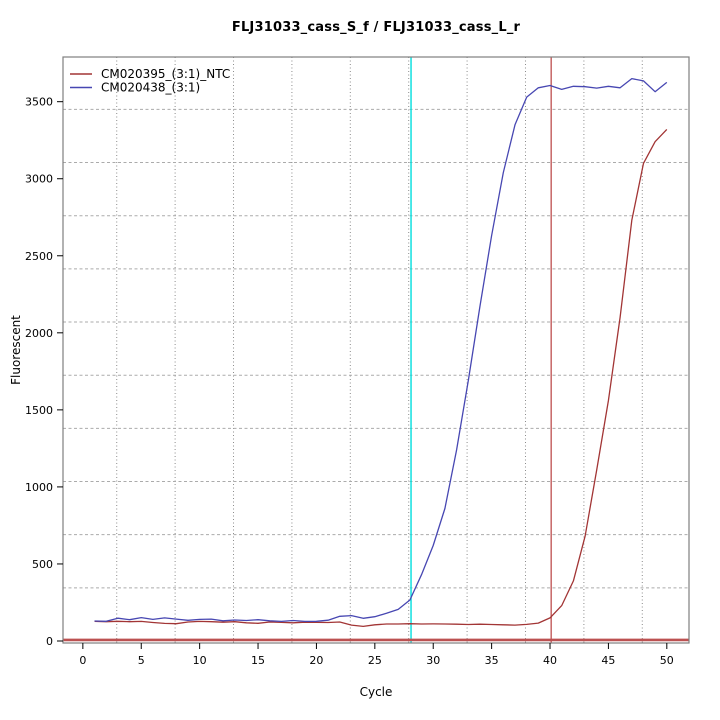  What do you see at coordinates (39, 179) in the screenshot?
I see `y-axis-tick-label: 3000` at bounding box center [39, 179].